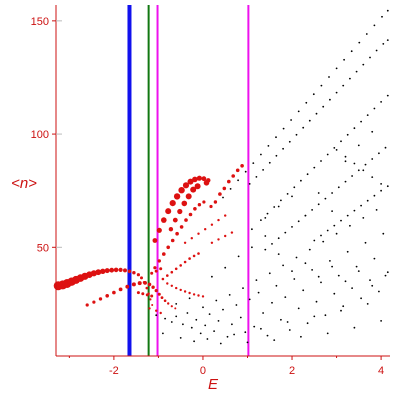 This screenshot has height=400, width=400. I want to click on y-tick-label: 50, so click(43, 248).